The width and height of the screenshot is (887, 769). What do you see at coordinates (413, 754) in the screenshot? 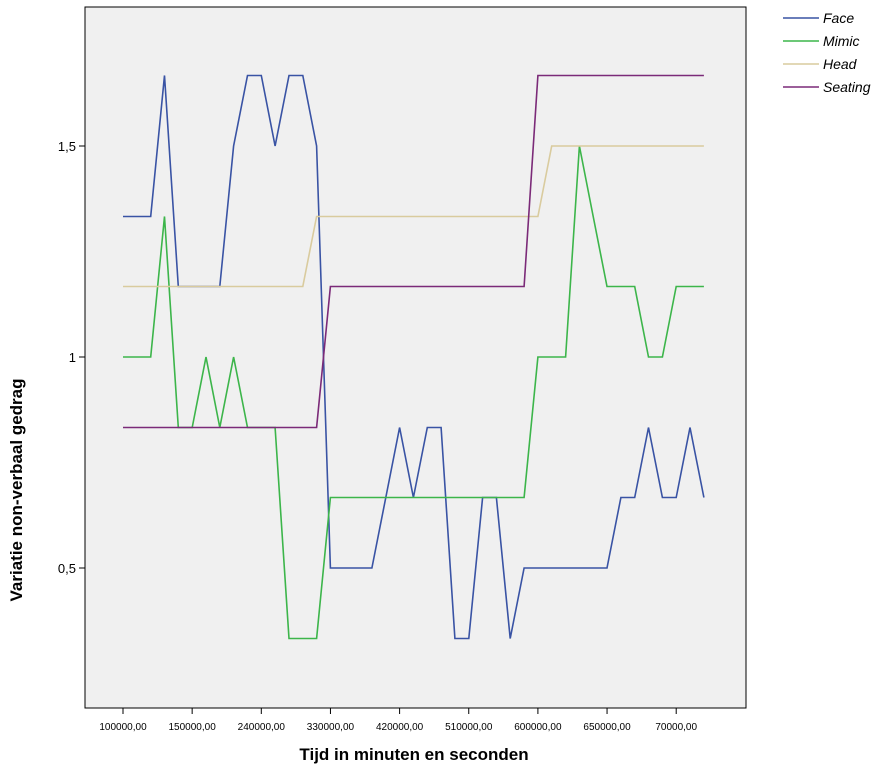
I see `x-axis-title: Tijd in minuten en seconden` at bounding box center [413, 754].